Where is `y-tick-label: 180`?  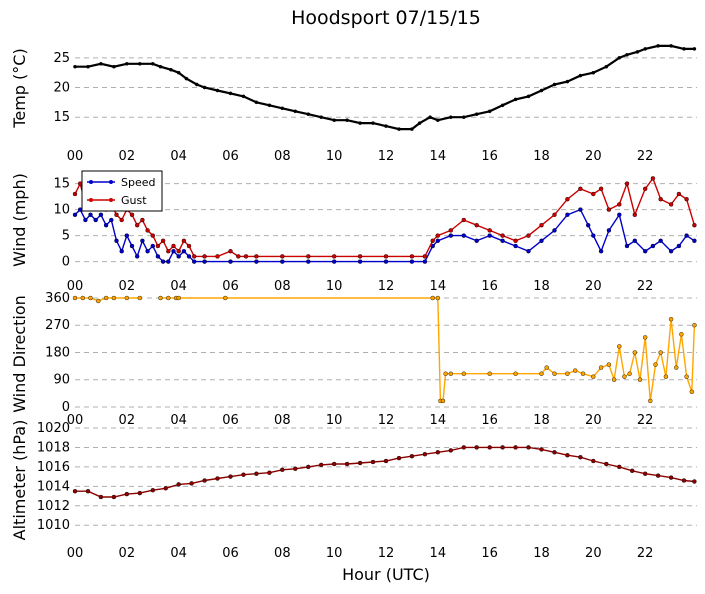 y-tick-label: 180 is located at coordinates (57, 352).